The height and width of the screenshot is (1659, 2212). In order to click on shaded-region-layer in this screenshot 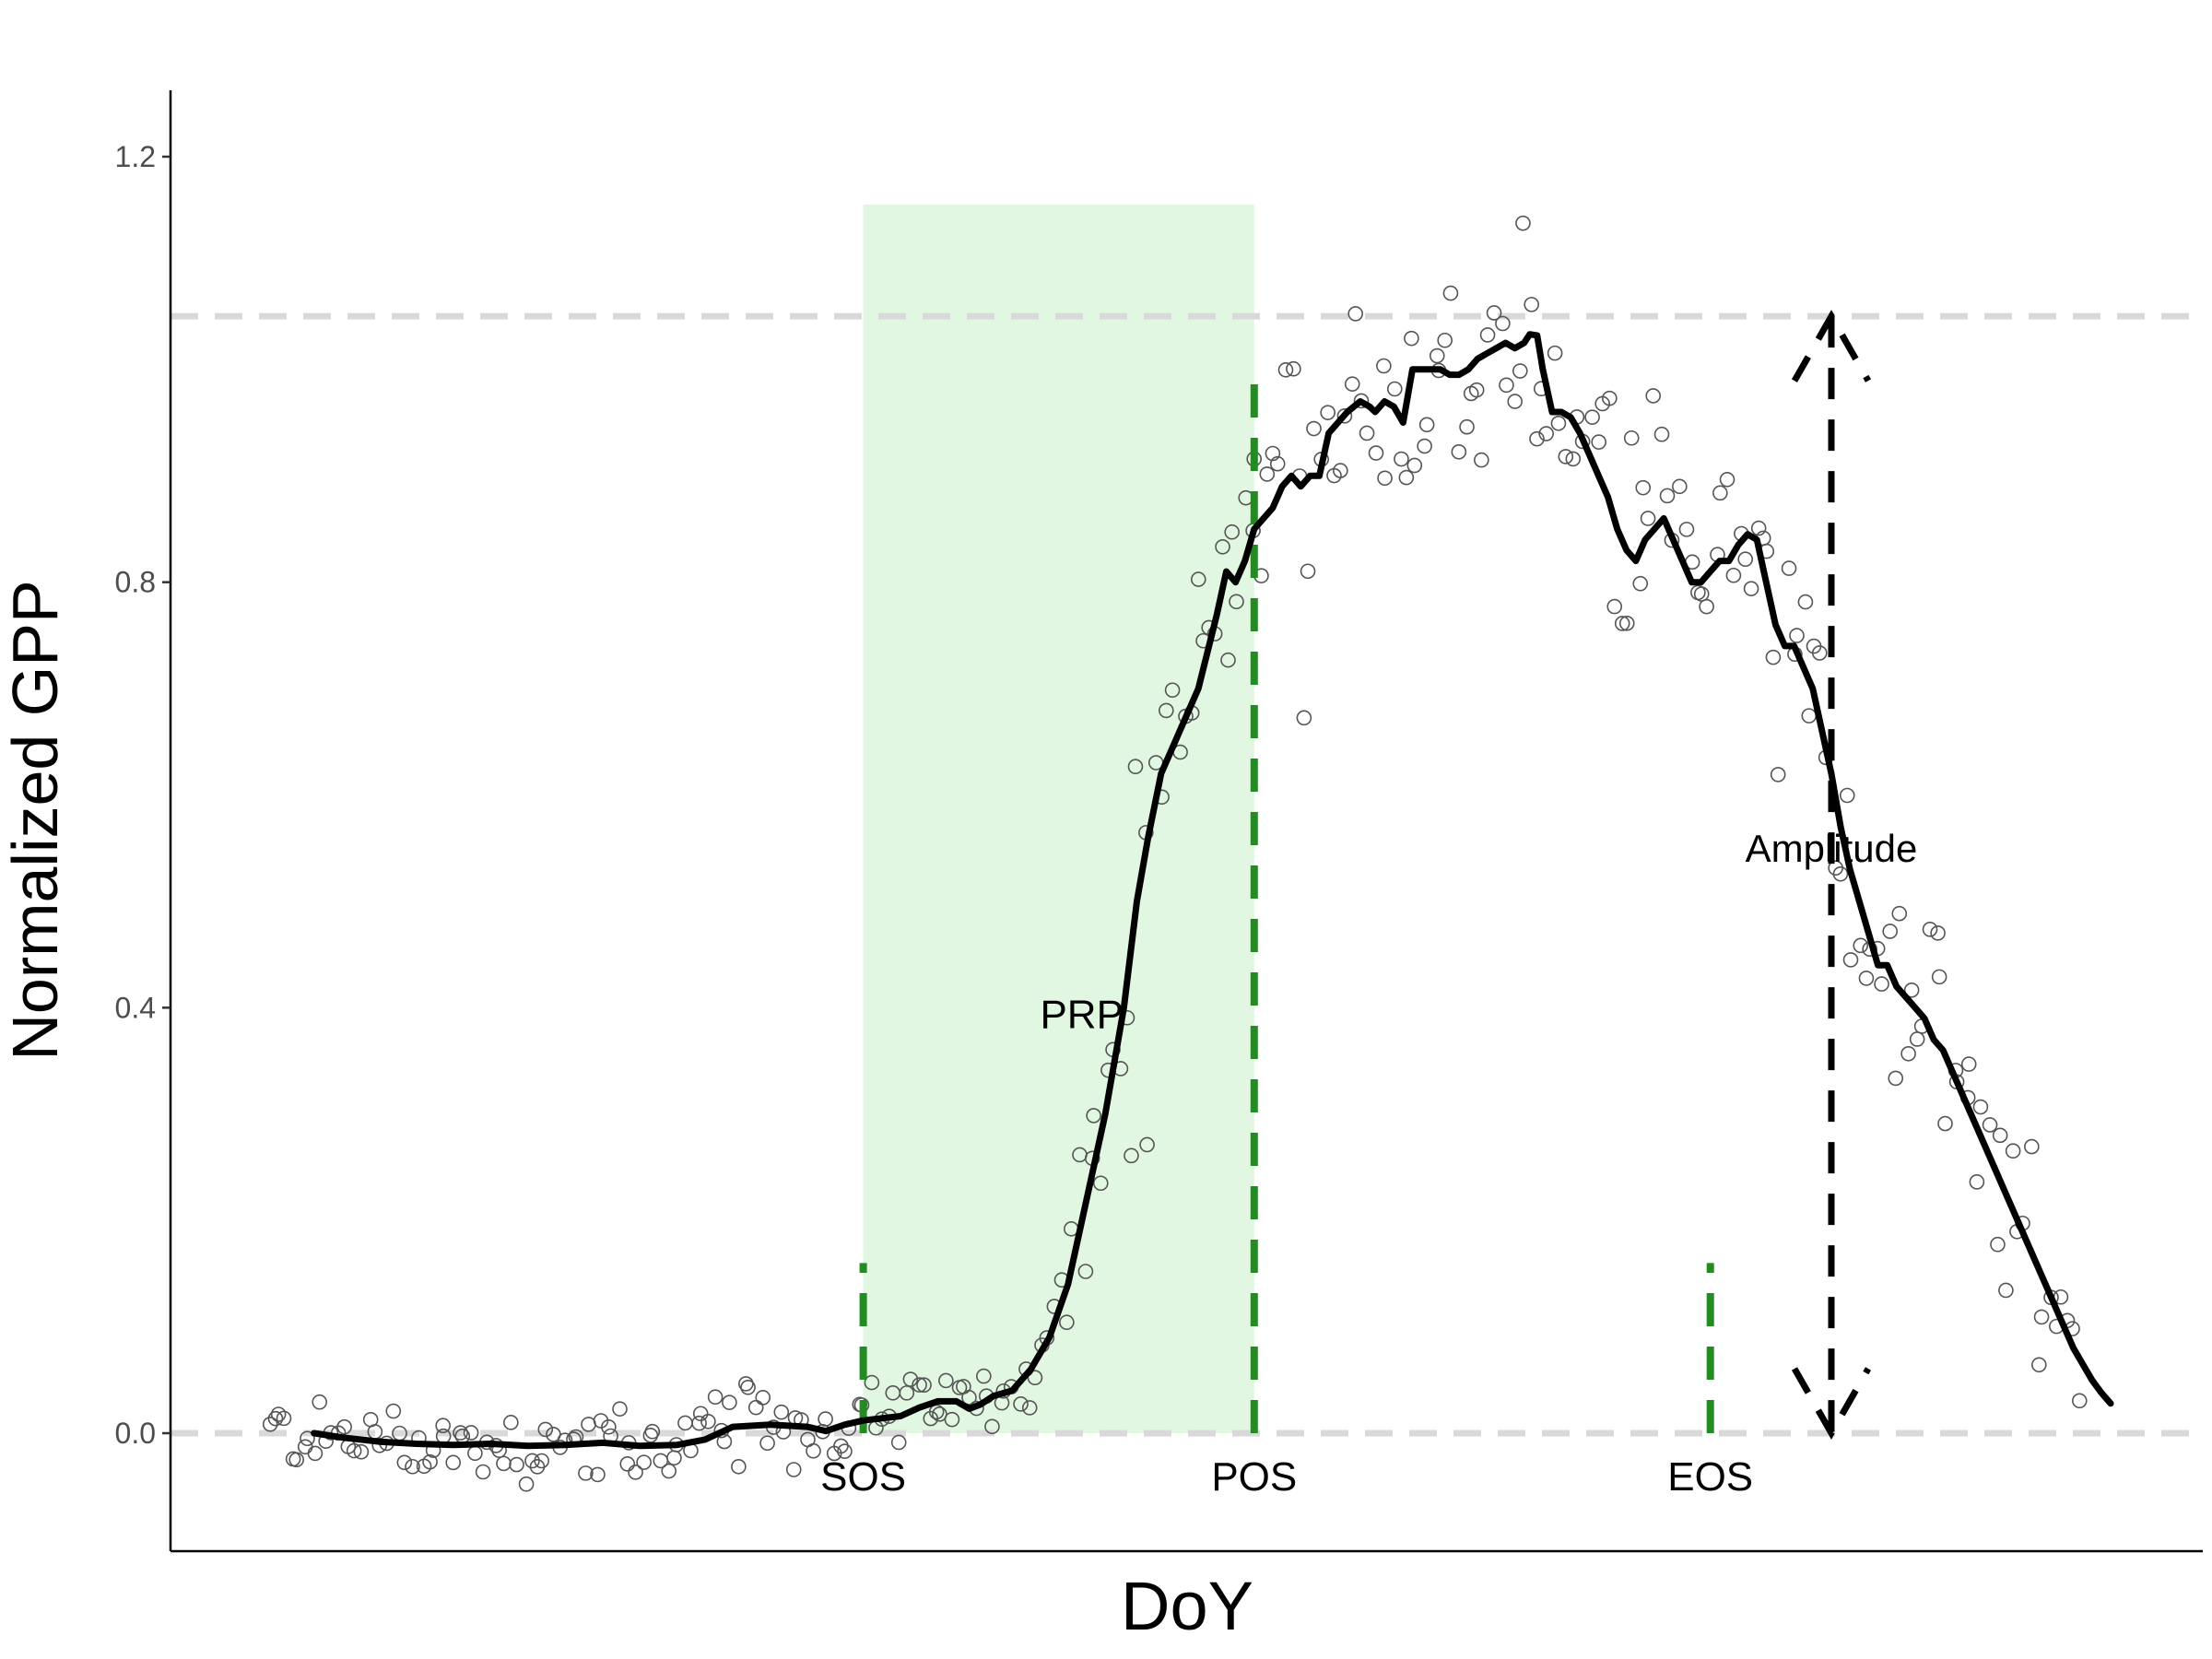, I will do `click(1058, 818)`.